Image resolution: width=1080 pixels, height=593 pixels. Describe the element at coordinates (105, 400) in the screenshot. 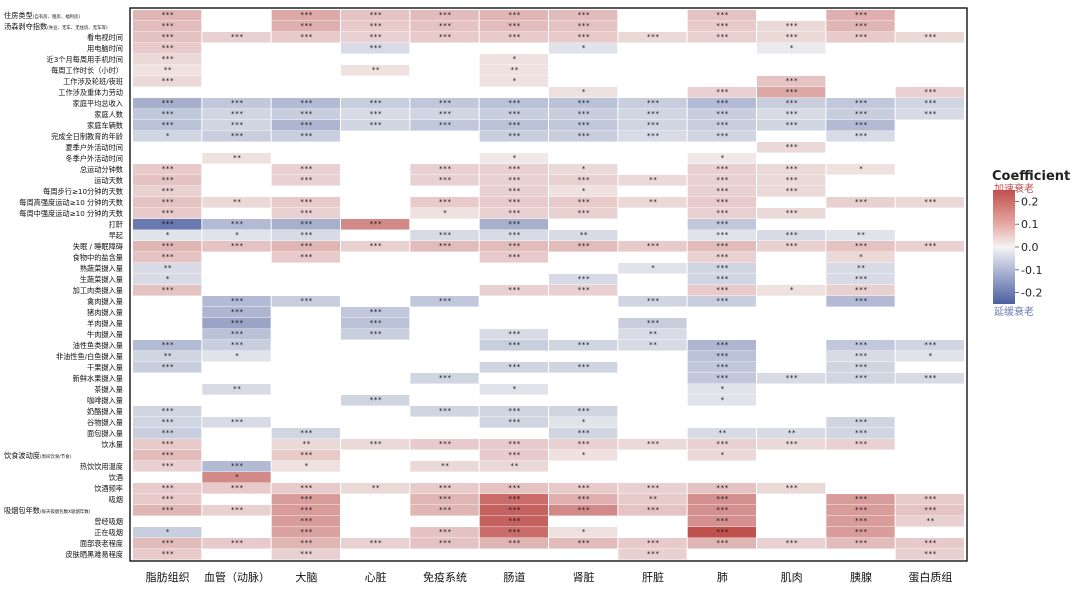

I see `row-label: 咖啡摄入量` at that location.